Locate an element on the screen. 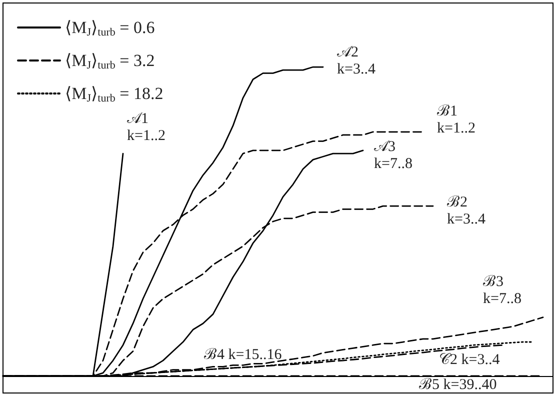 This screenshot has height=396, width=556. series-label: ℬ1 k=1..2 is located at coordinates (456, 119).